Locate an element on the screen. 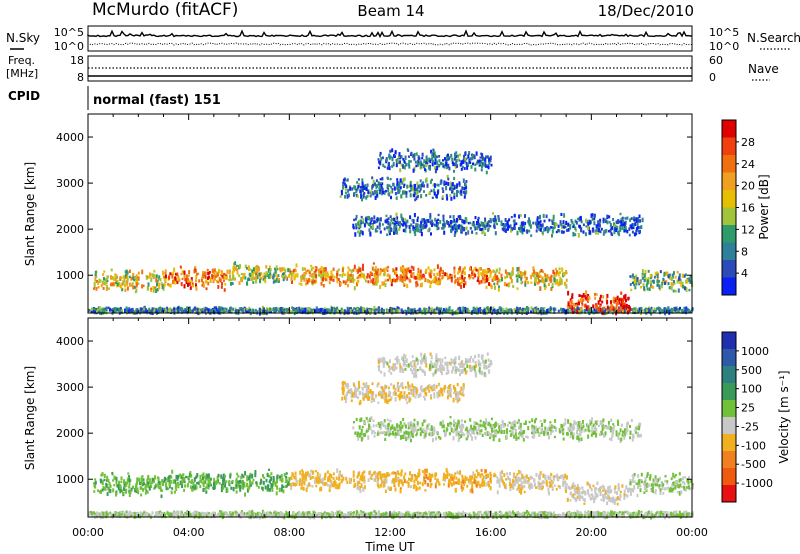 Image resolution: width=800 pixels, height=554 pixels. nsearch-label: N.Search is located at coordinates (773, 38).